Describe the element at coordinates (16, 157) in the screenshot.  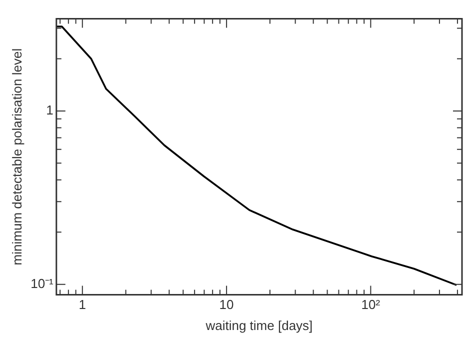
I see `y-axis-title: minimum detectable polarisation level` at that location.